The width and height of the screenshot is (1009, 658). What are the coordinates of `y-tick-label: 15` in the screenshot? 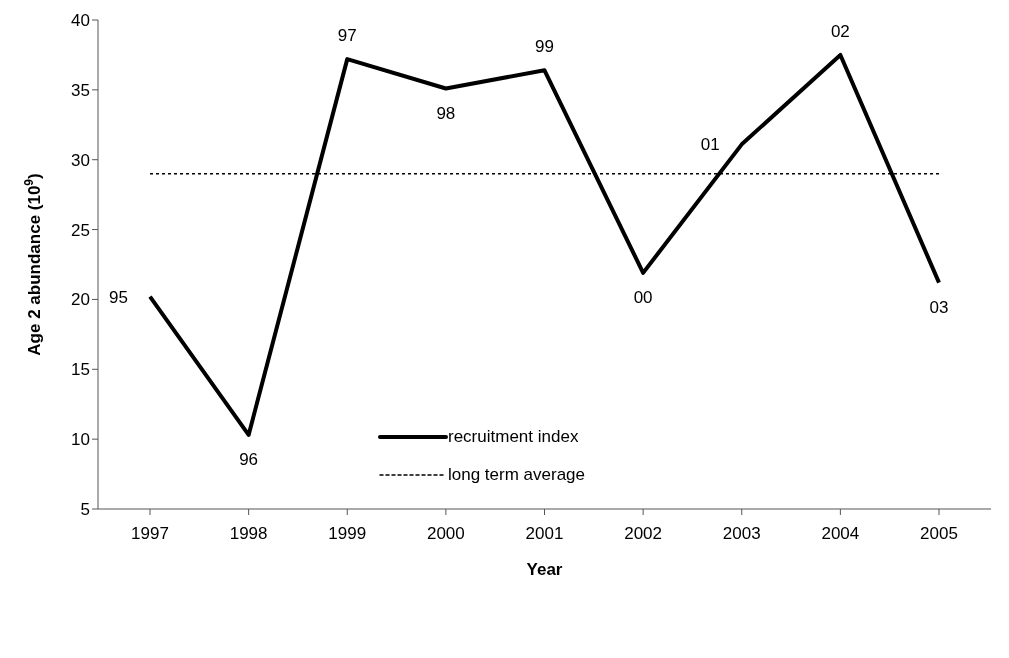 It's located at (80, 370).